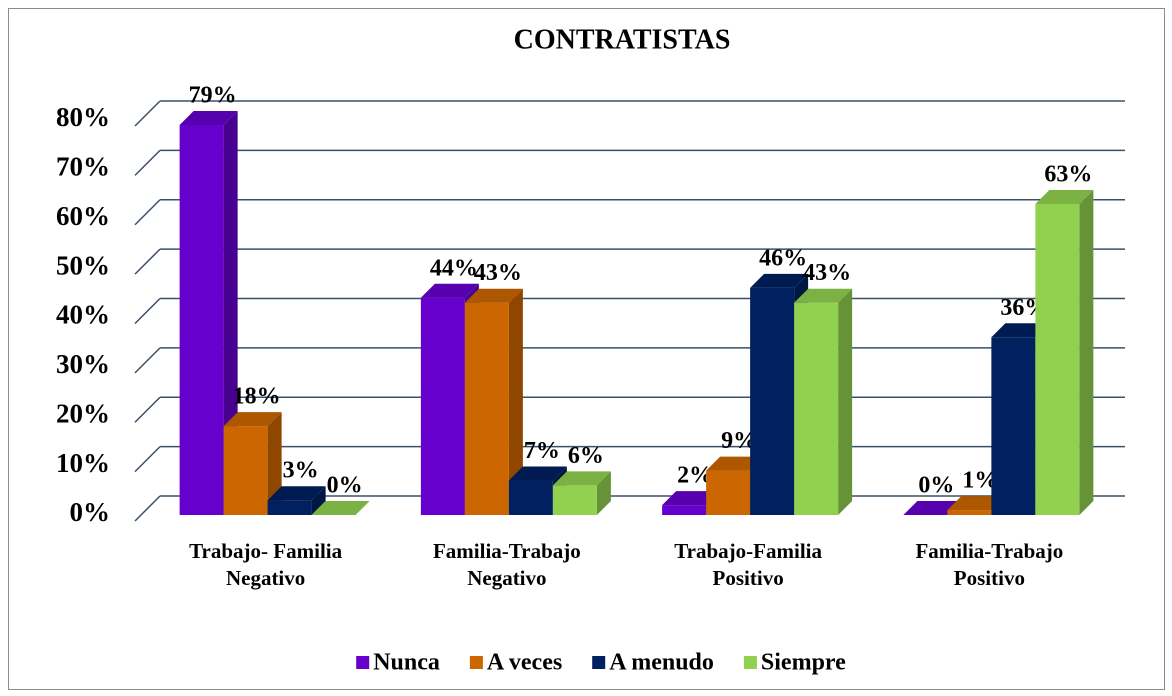 This screenshot has width=1172, height=696. What do you see at coordinates (622, 39) in the screenshot?
I see `chart-title: CONTRATISTAS` at bounding box center [622, 39].